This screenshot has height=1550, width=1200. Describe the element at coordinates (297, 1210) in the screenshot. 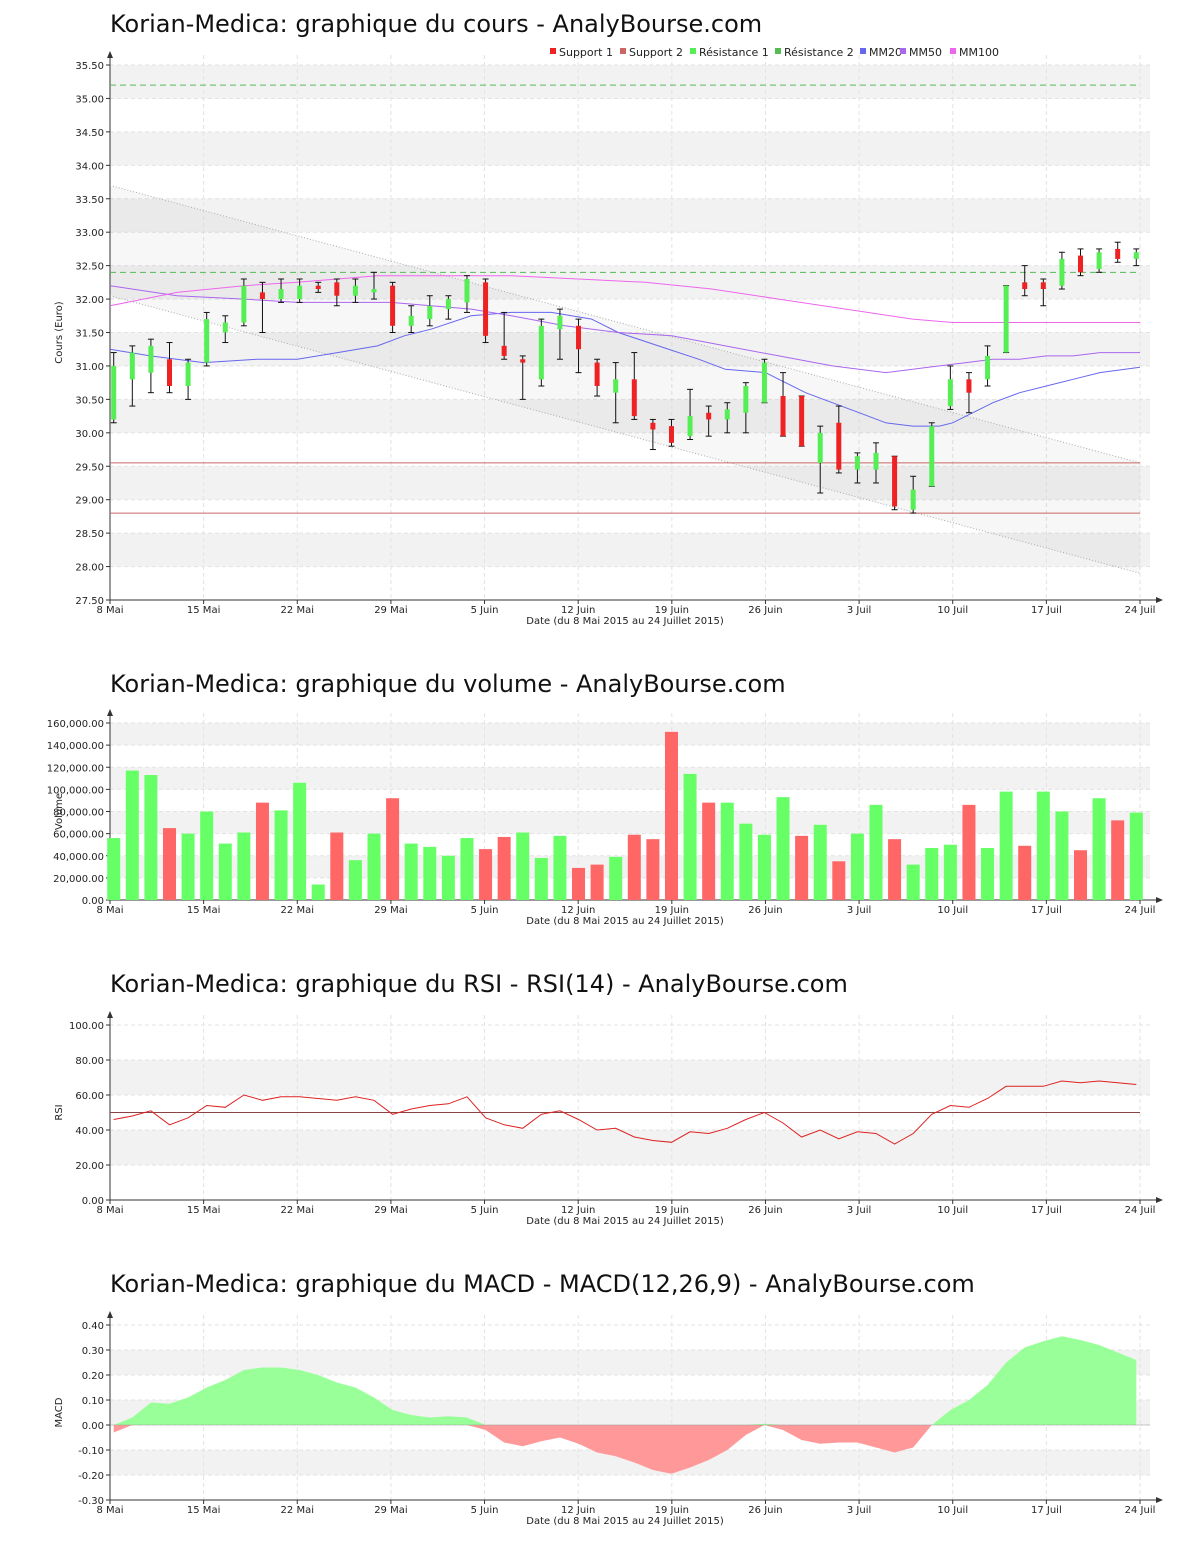

I see `rsi-xtick-label: 22 Mai` at that location.